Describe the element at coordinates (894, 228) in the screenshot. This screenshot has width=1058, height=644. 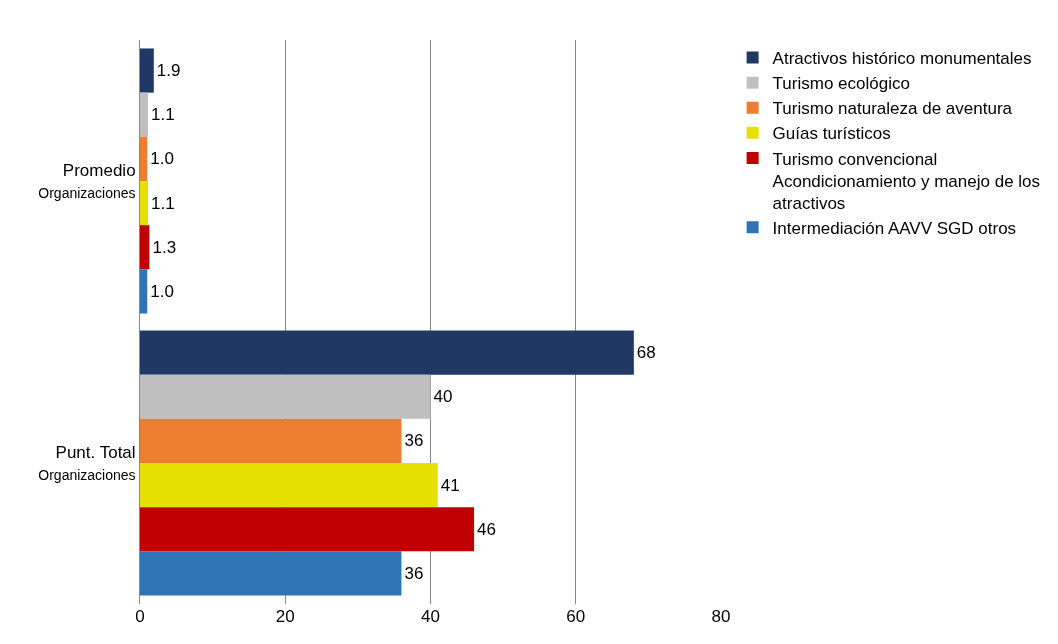
I see `legend-label: Intermediación AAVV SGD otros` at that location.